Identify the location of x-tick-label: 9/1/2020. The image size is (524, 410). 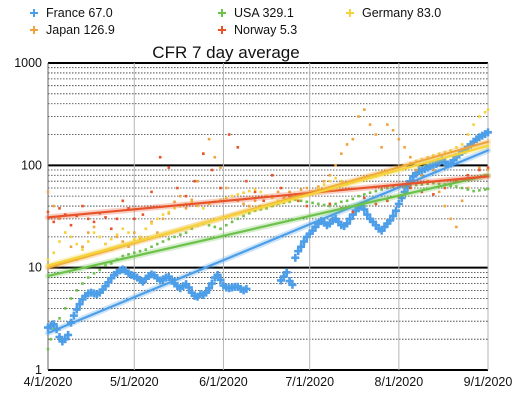
(488, 382).